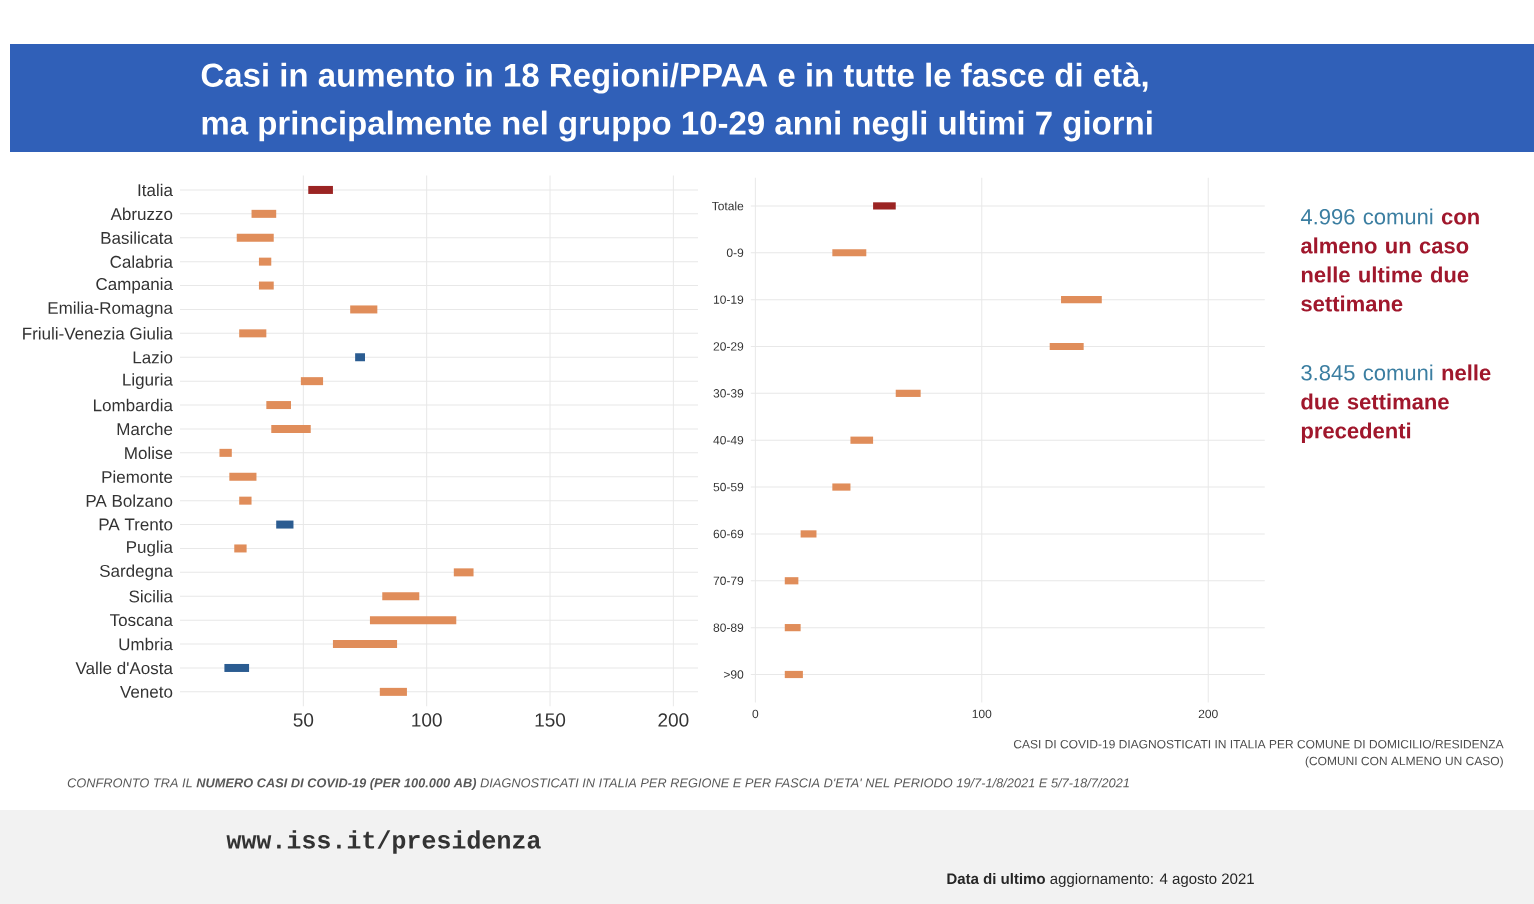  What do you see at coordinates (383, 842) in the screenshot?
I see `text: www.iss.it/presidenza` at bounding box center [383, 842].